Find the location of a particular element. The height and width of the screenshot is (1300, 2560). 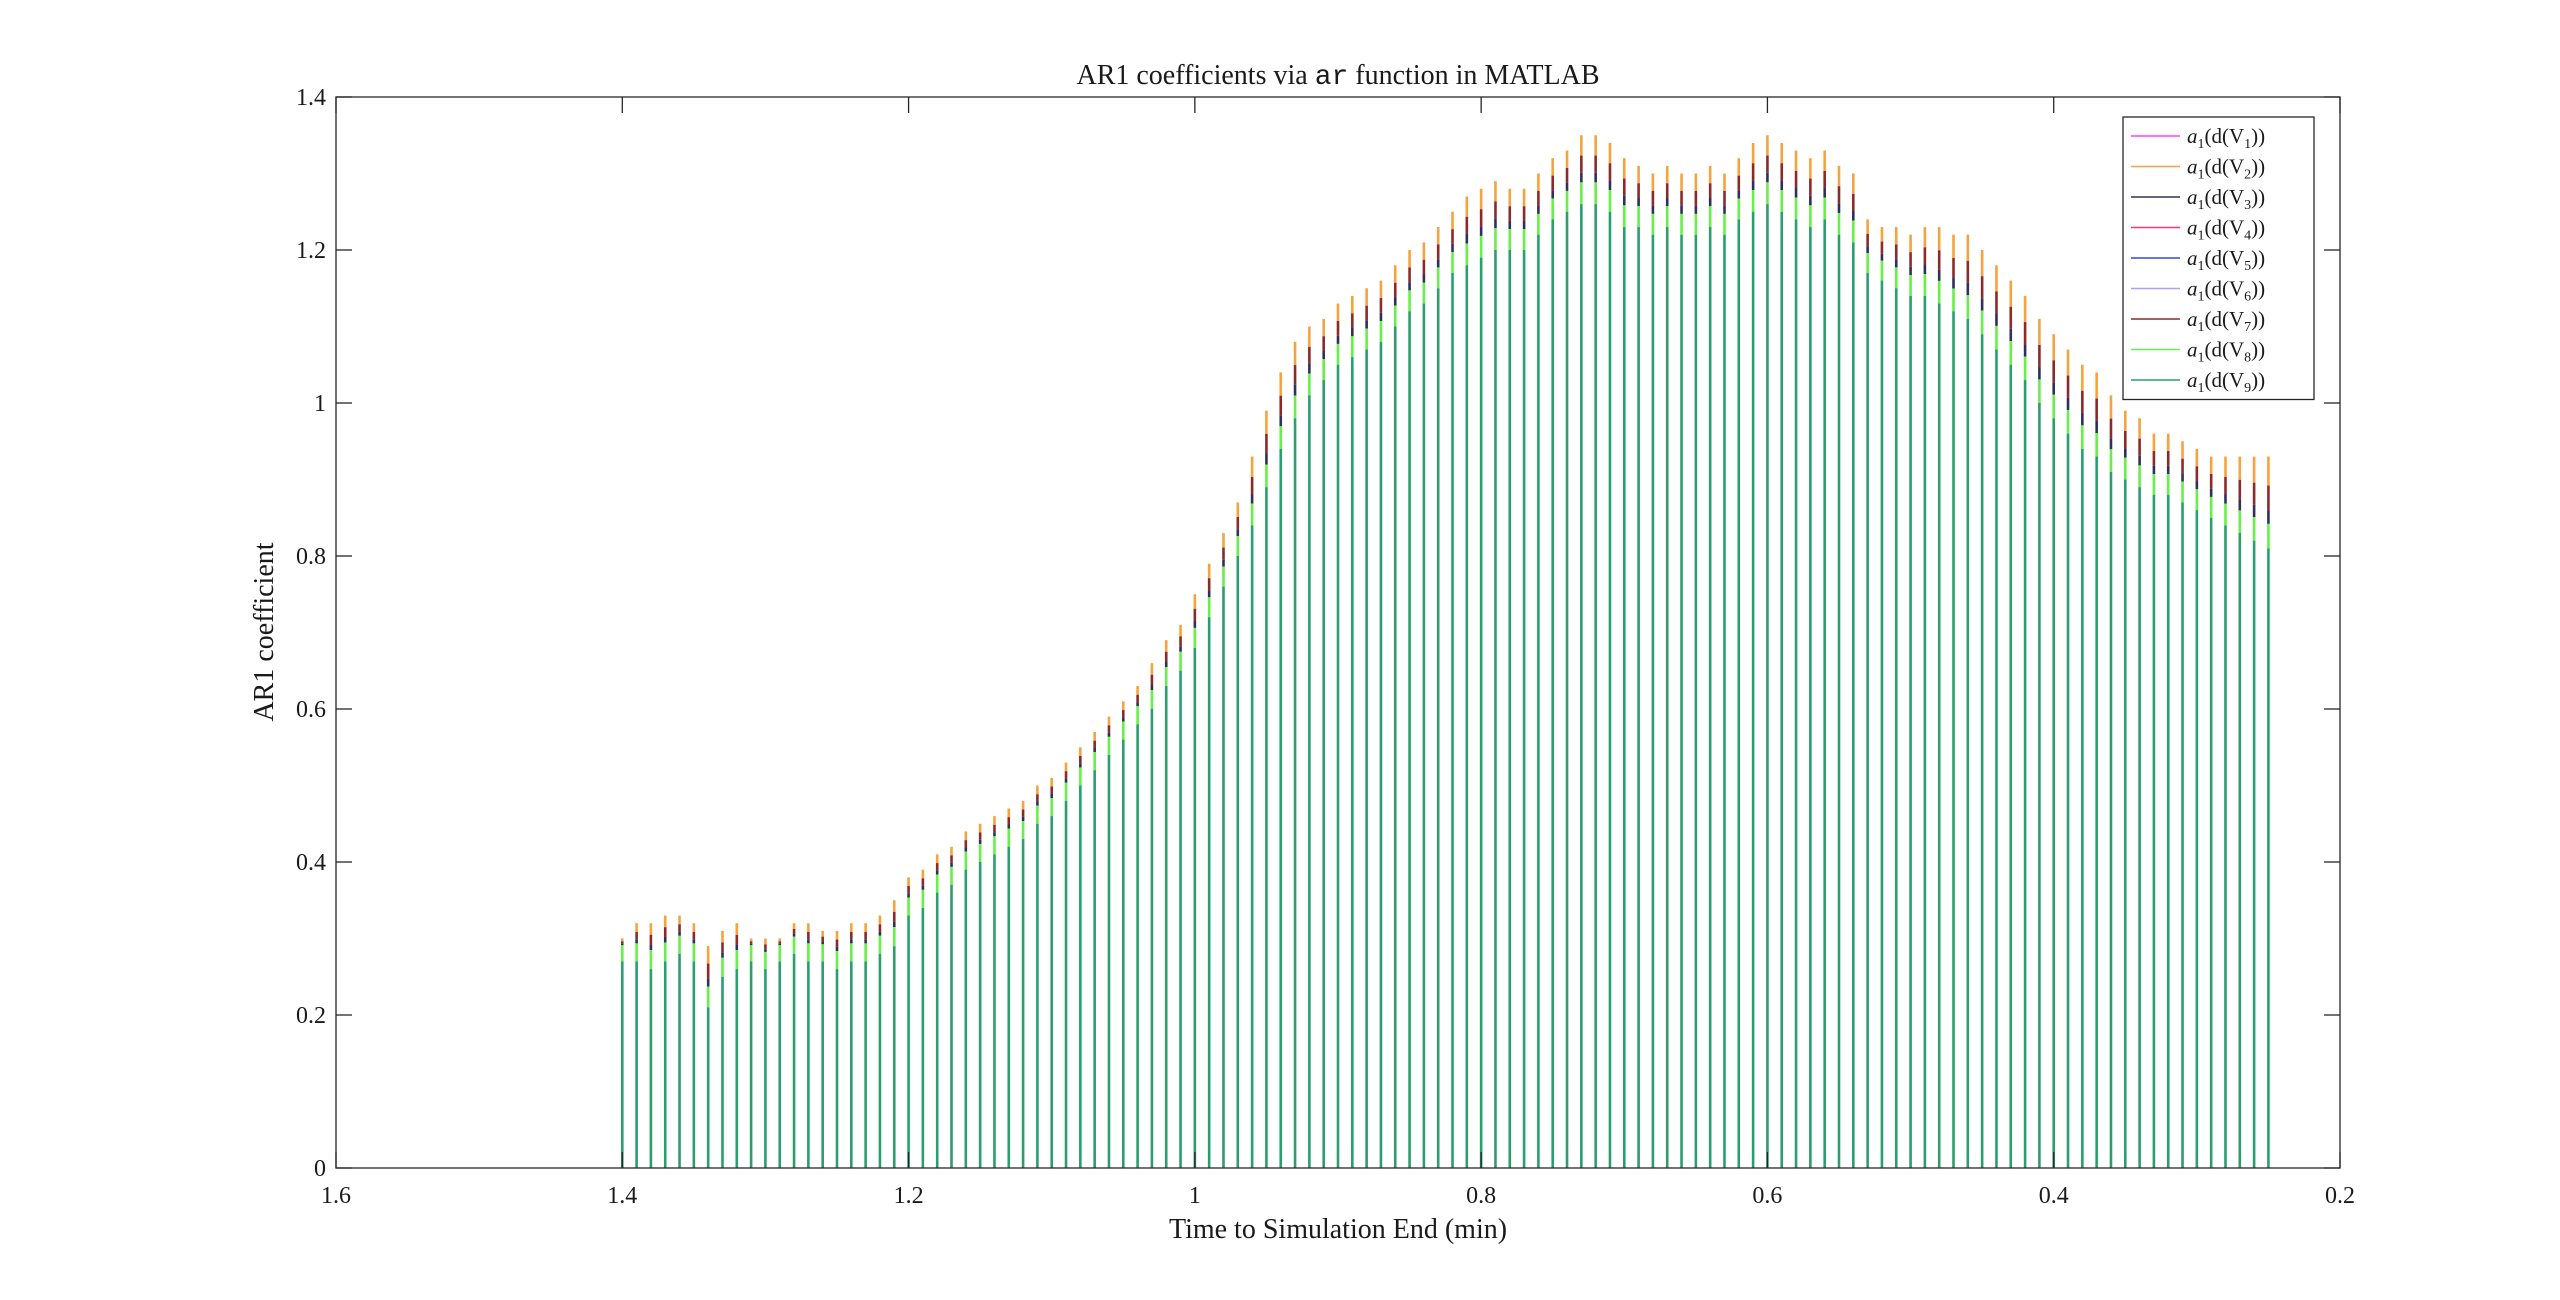

legend-label: a1(d(V7)) is located at coordinates (2226, 321).